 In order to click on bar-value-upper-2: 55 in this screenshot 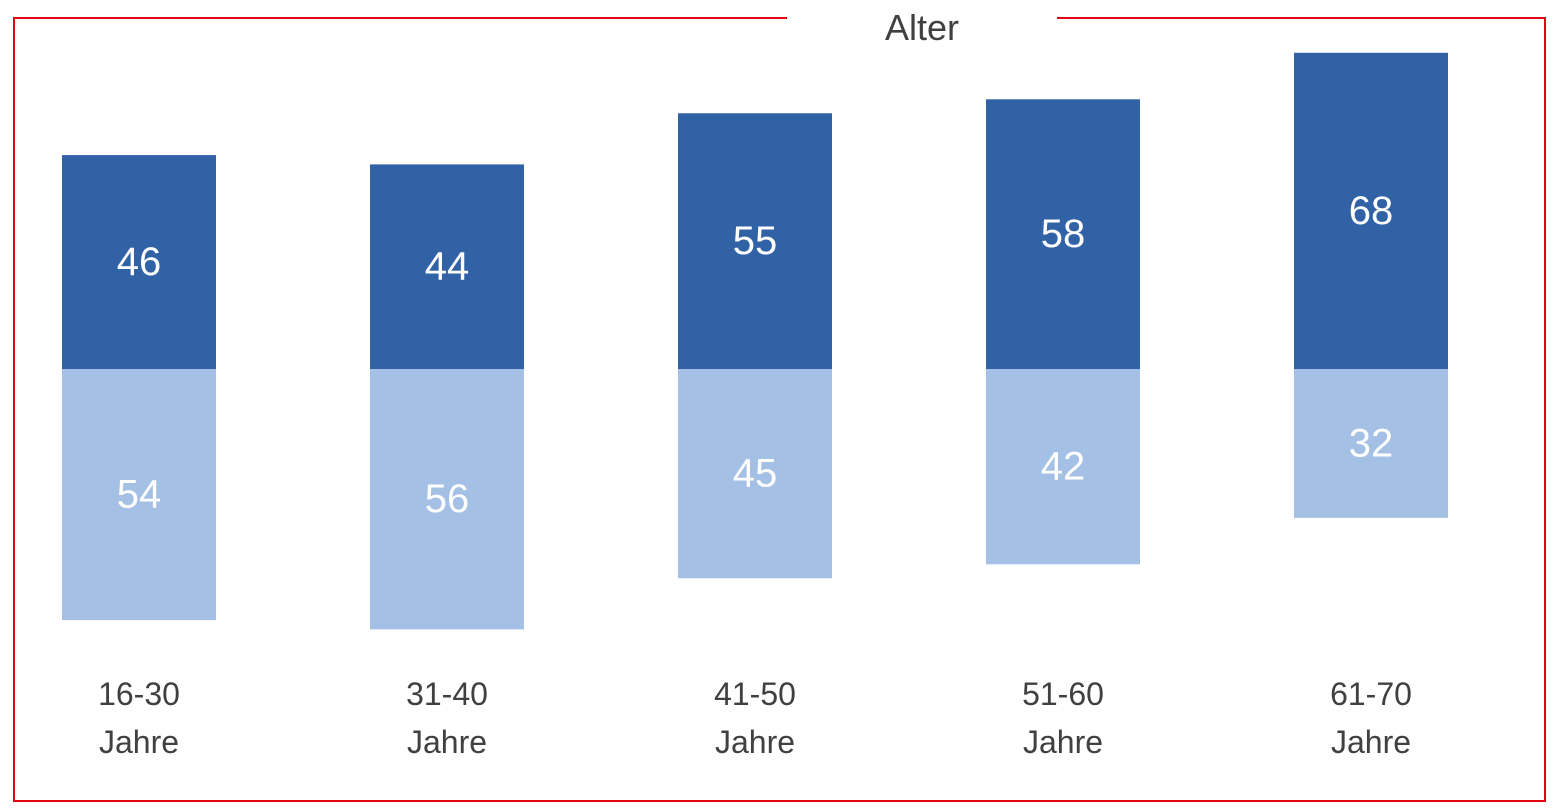, I will do `click(755, 241)`.